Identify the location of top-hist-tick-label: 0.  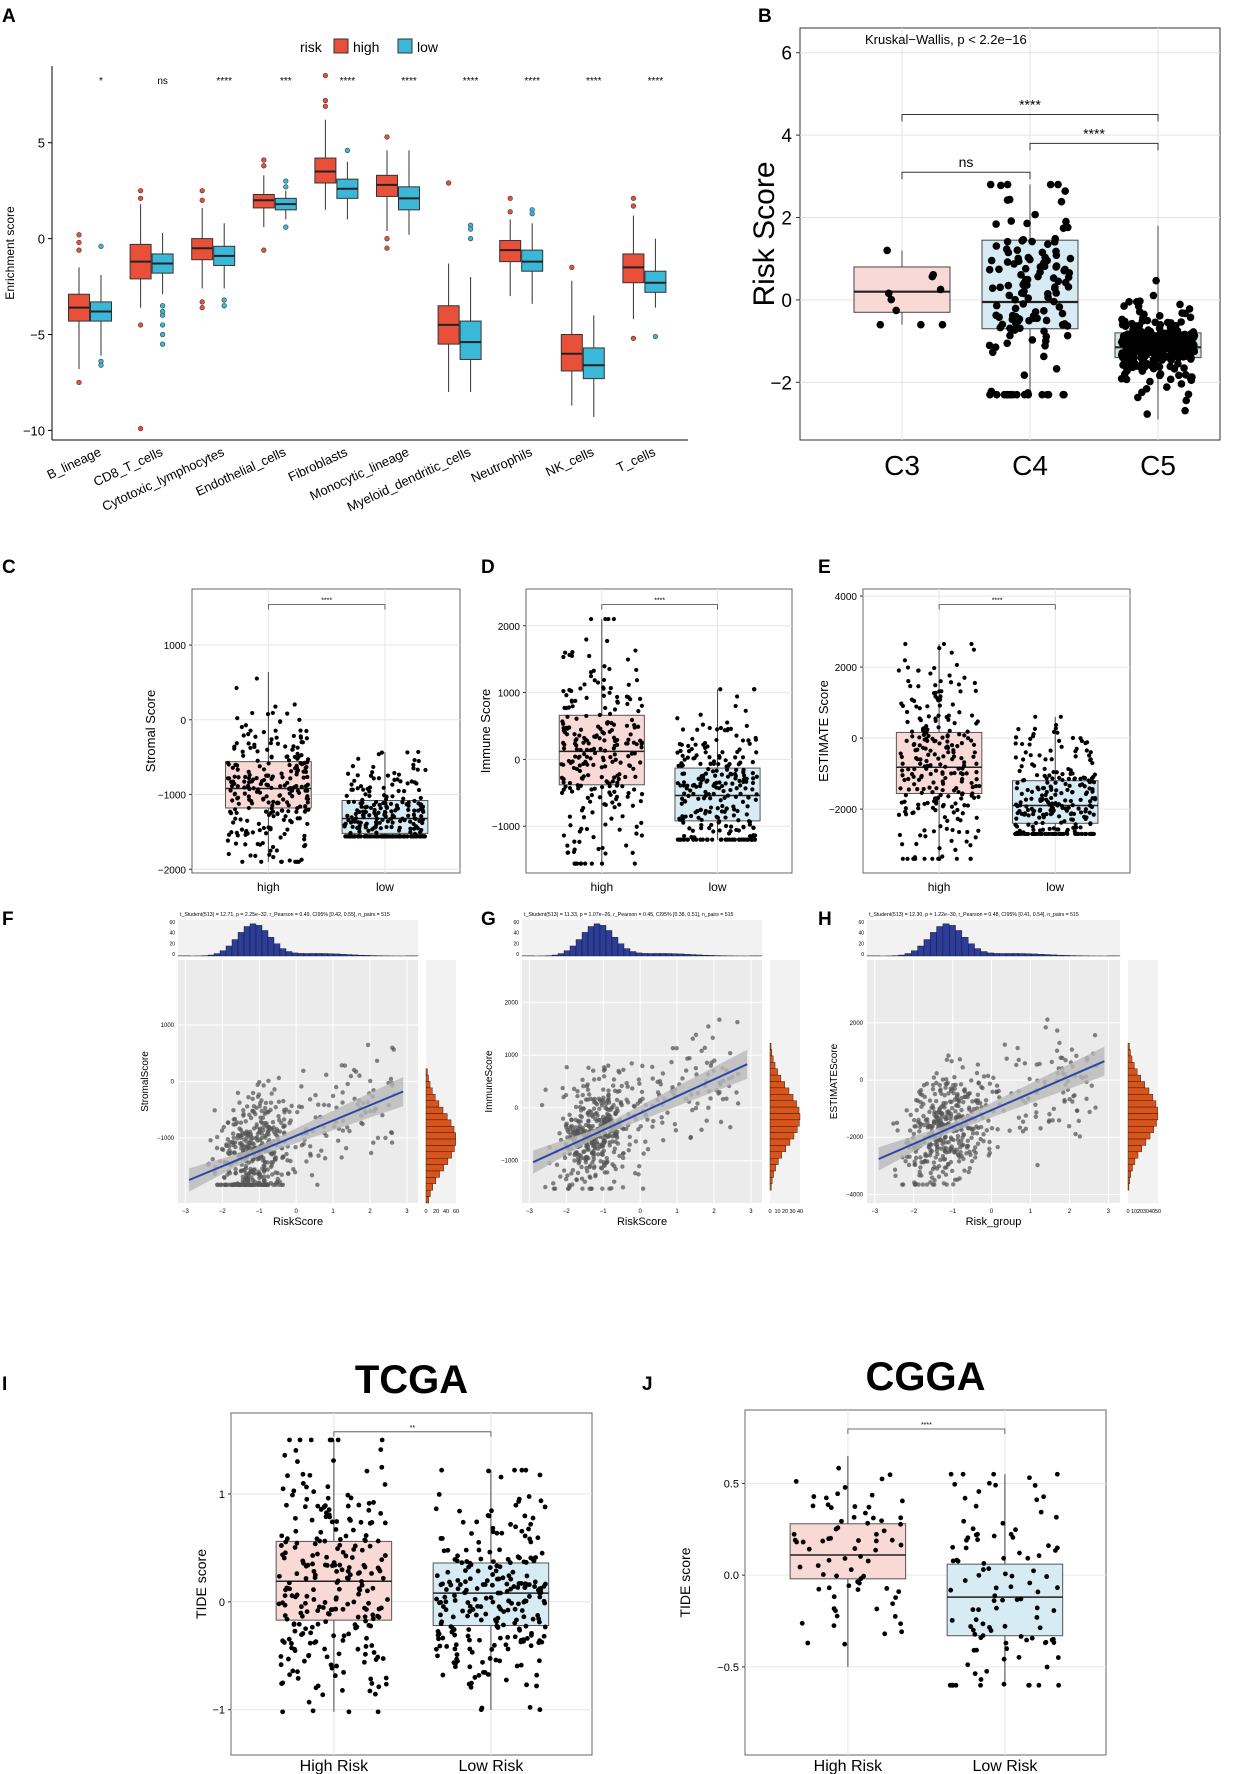
(862, 955).